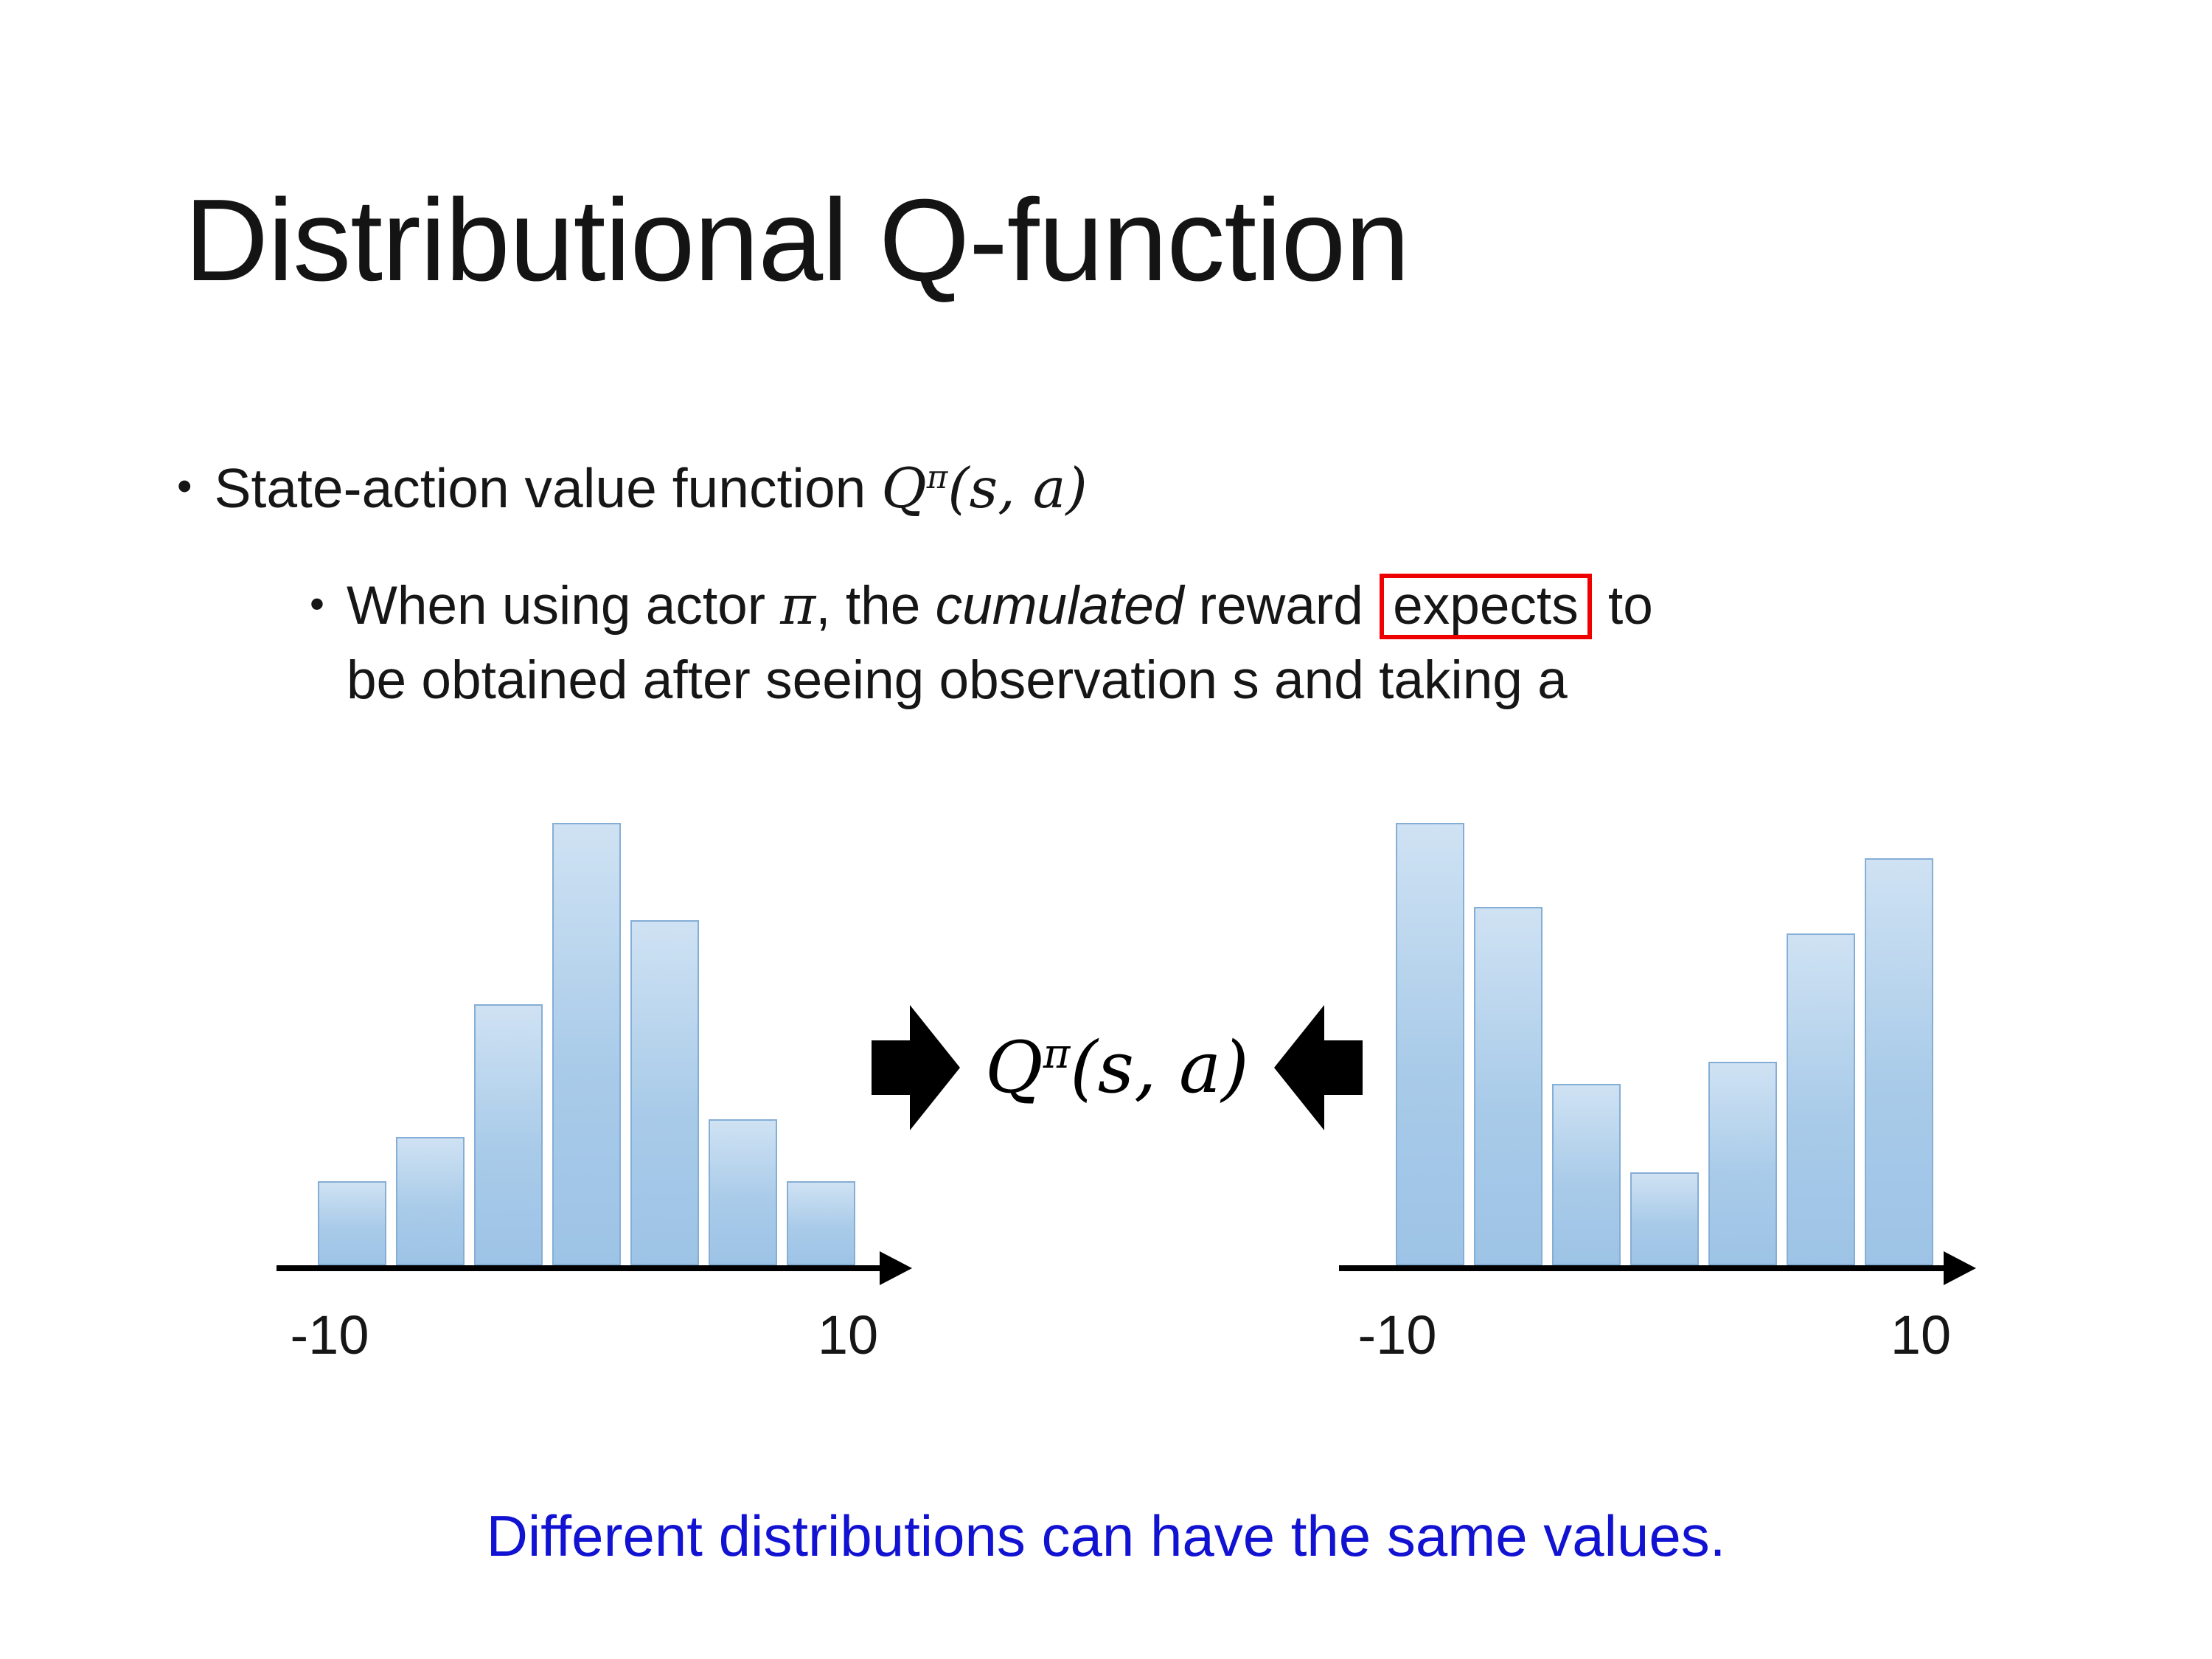 Image resolution: width=2212 pixels, height=1659 pixels. I want to click on histogram-left, so click(586, 1044).